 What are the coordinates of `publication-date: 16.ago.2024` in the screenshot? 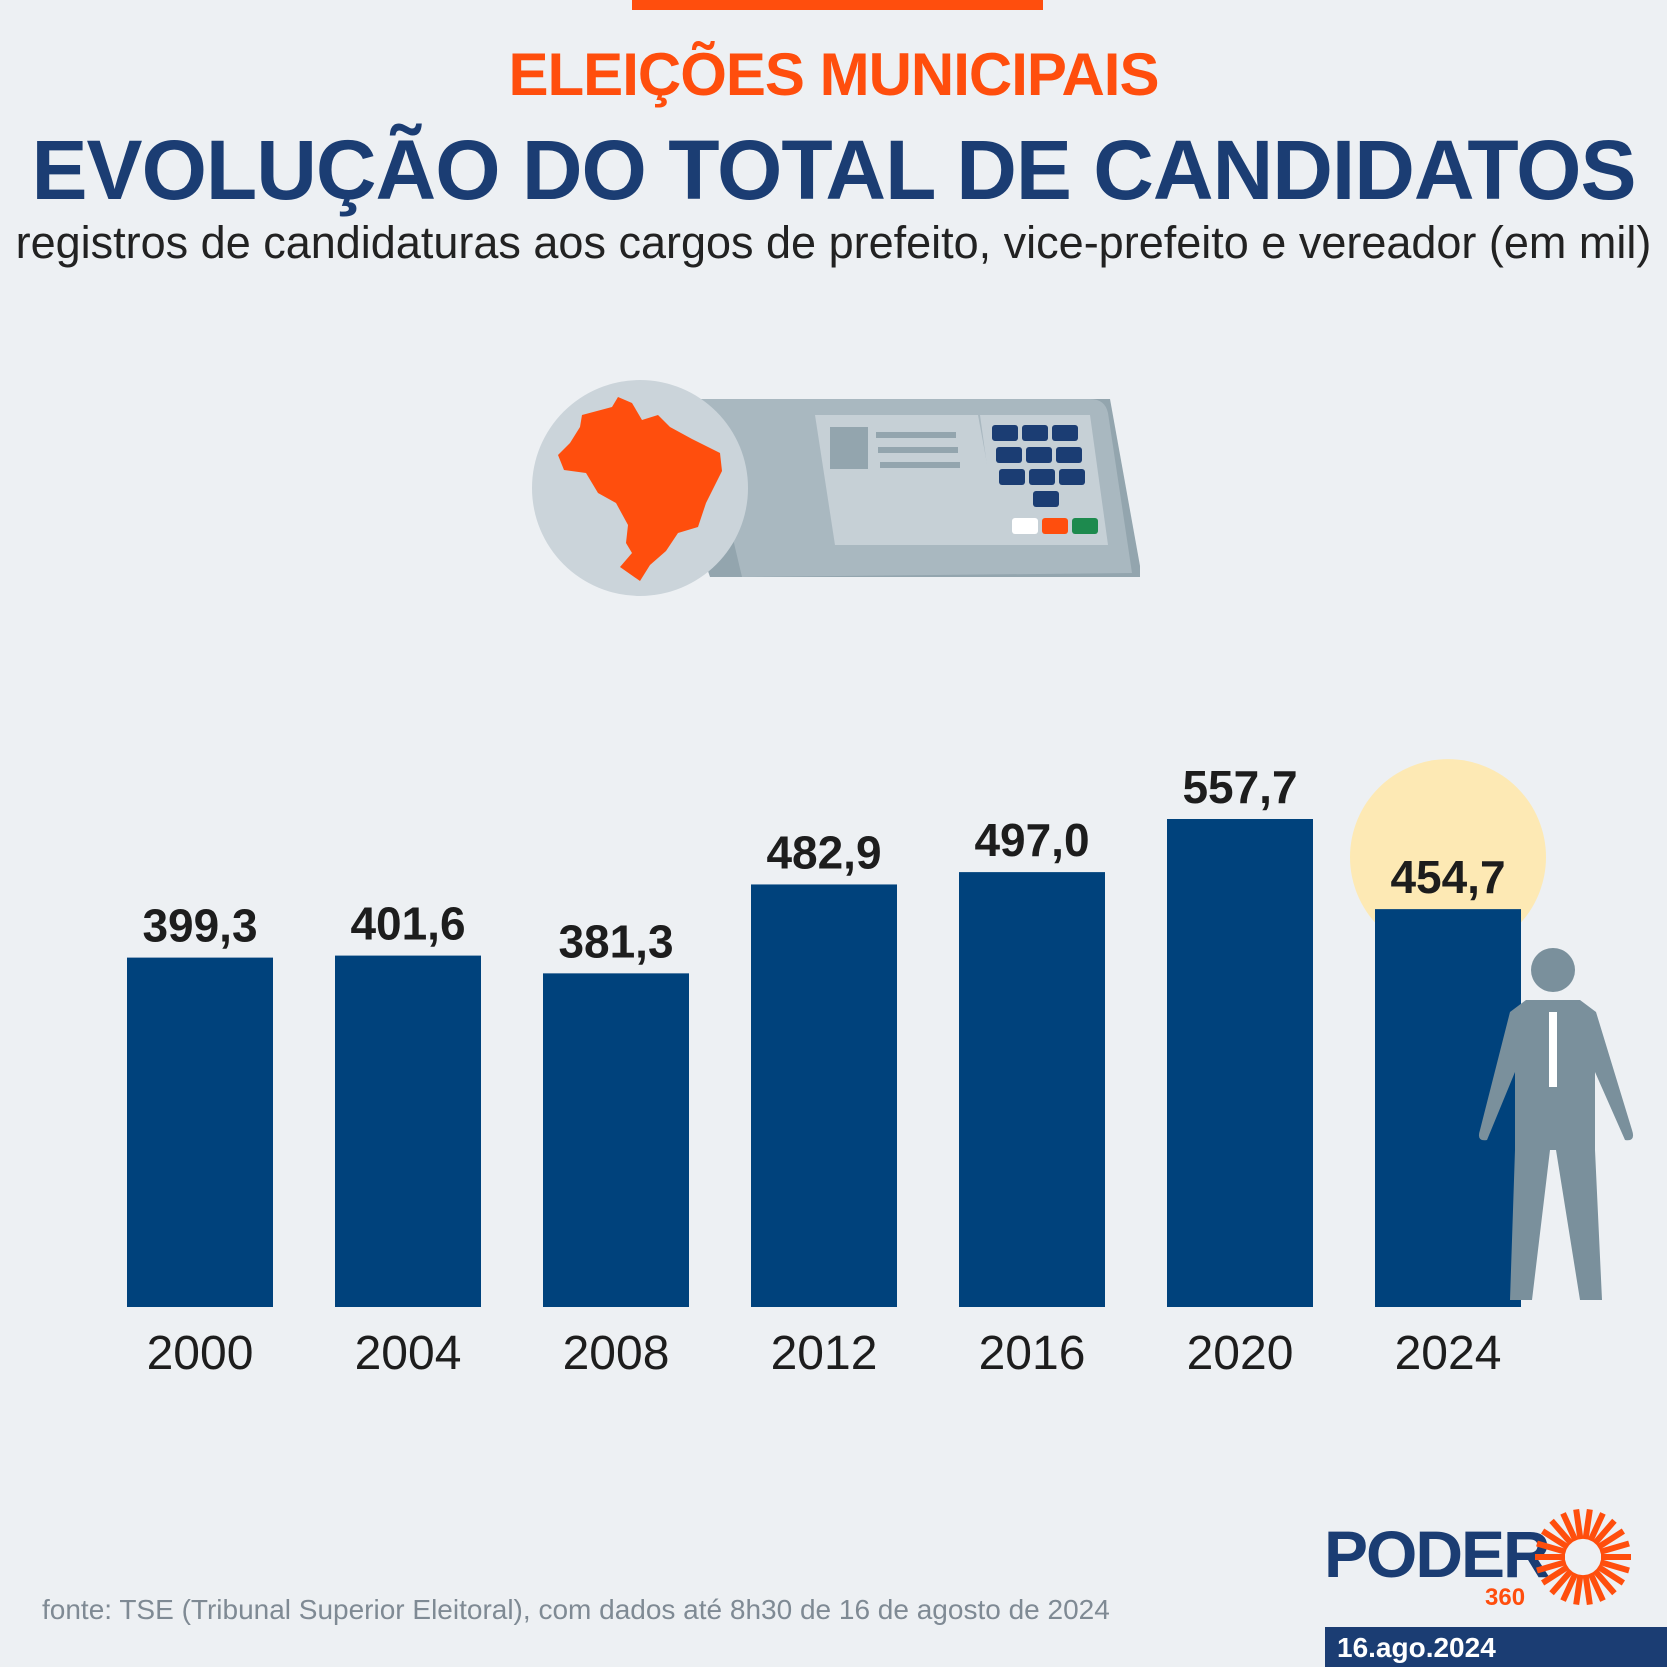 It's located at (1416, 1647).